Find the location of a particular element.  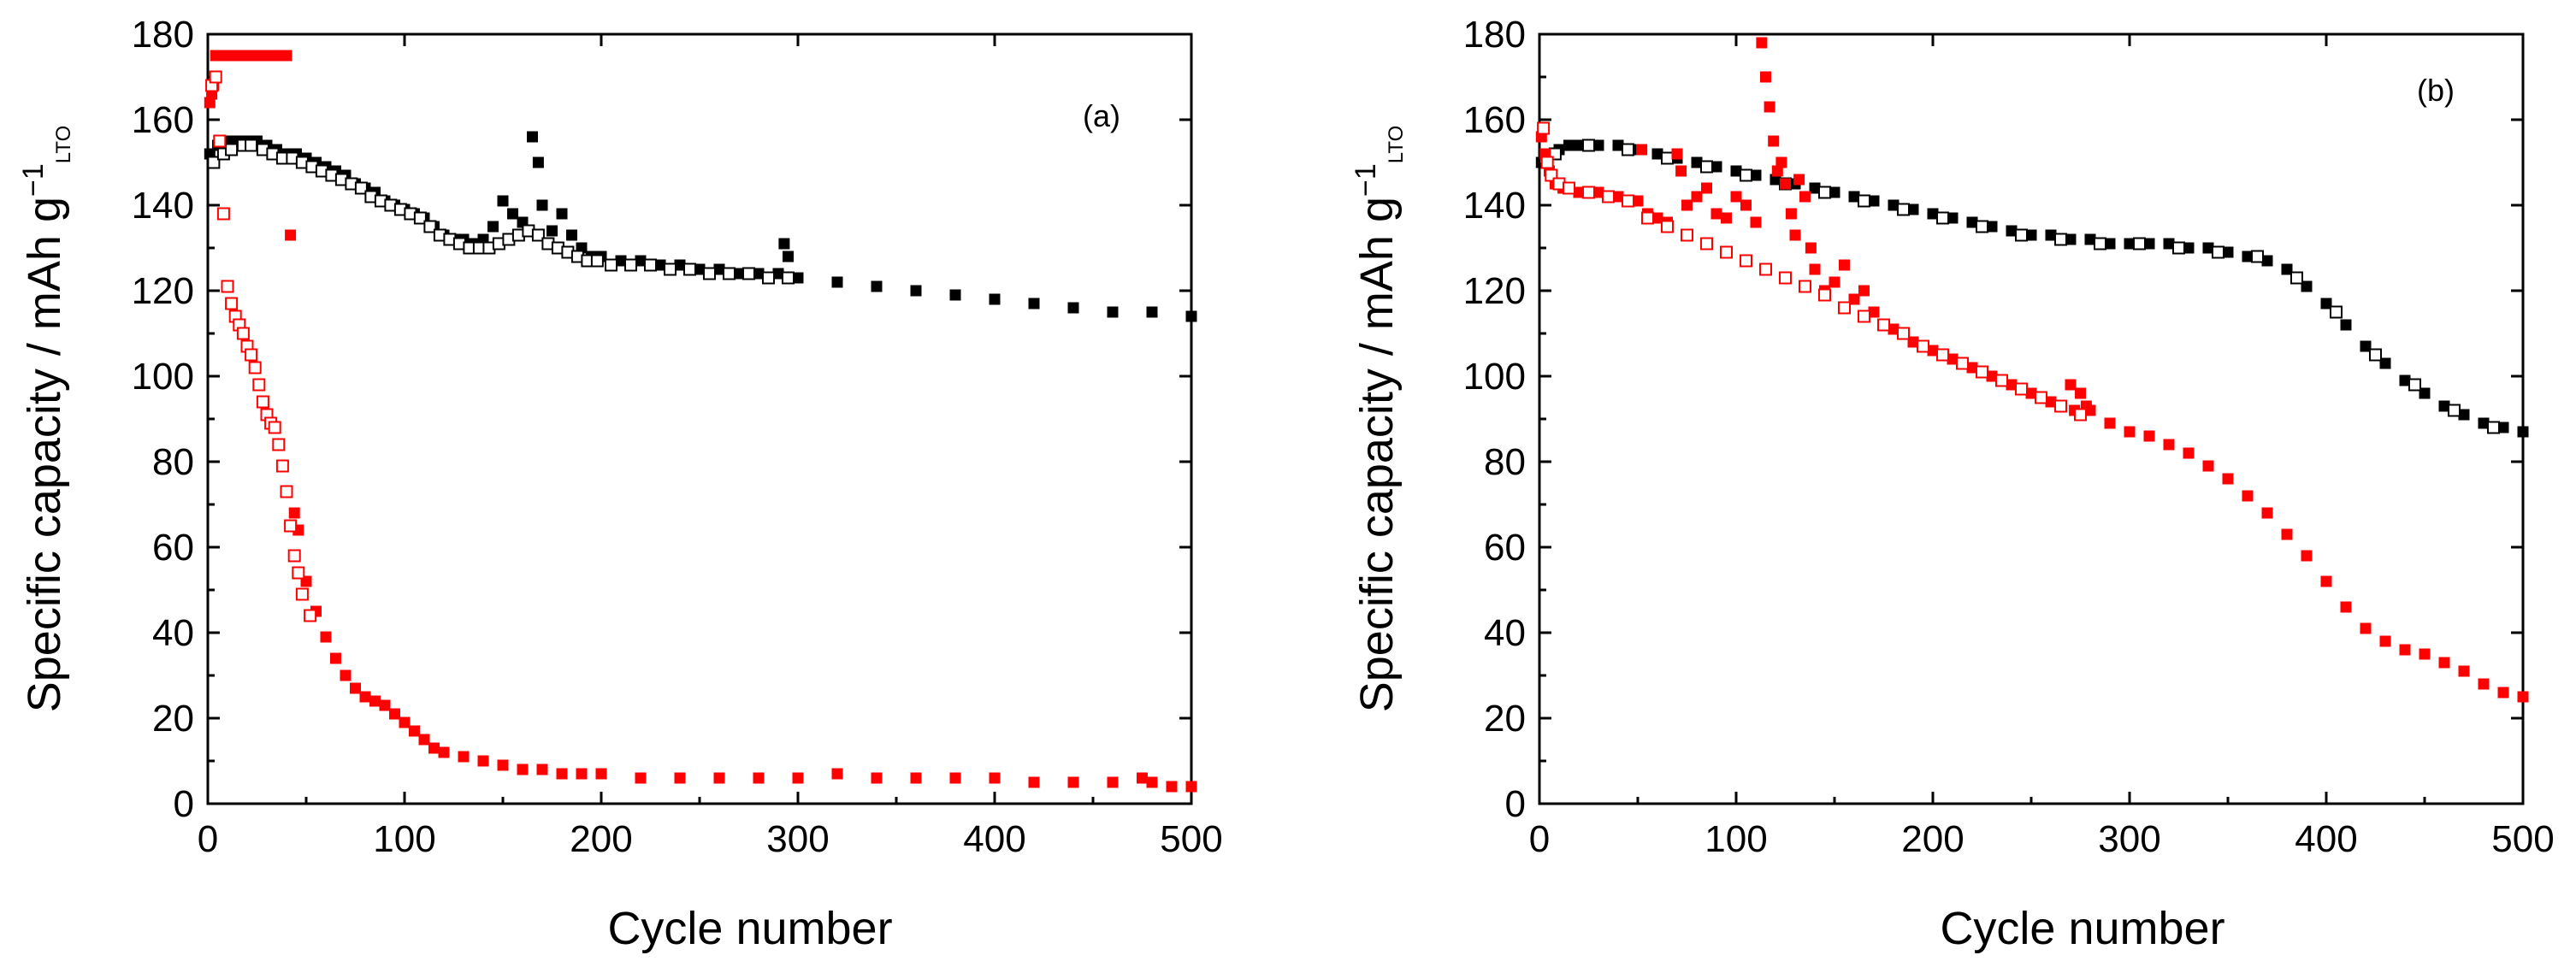

y-tick-label: 40 is located at coordinates (173, 633).